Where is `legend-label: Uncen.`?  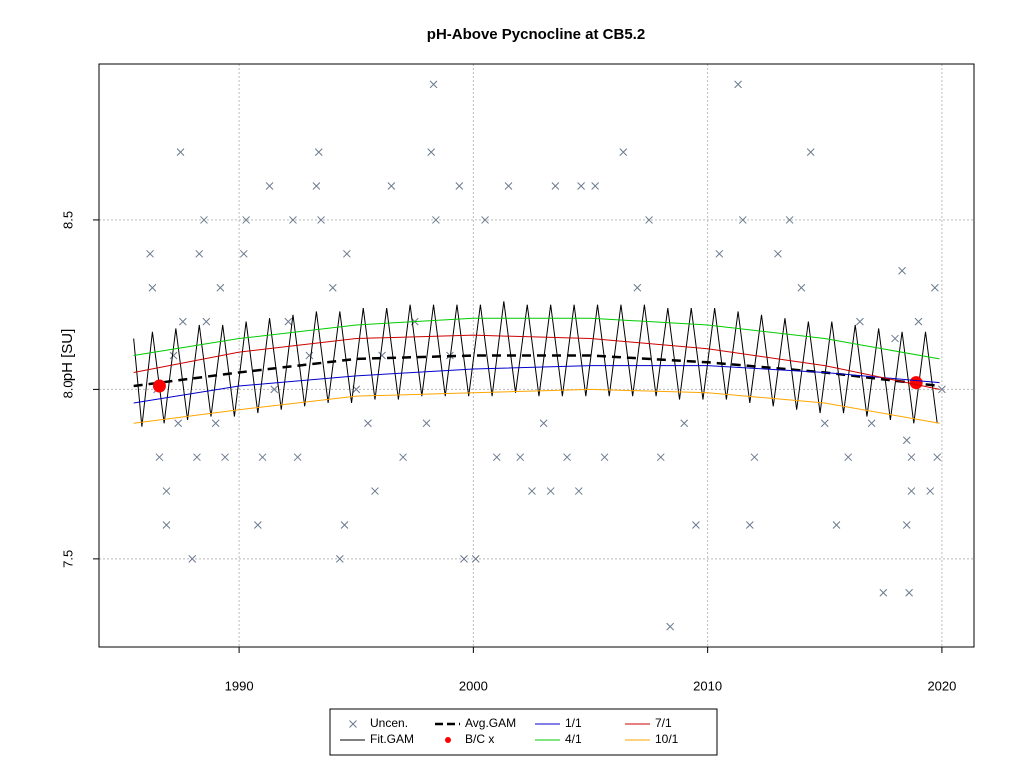
legend-label: Uncen. is located at coordinates (389, 723).